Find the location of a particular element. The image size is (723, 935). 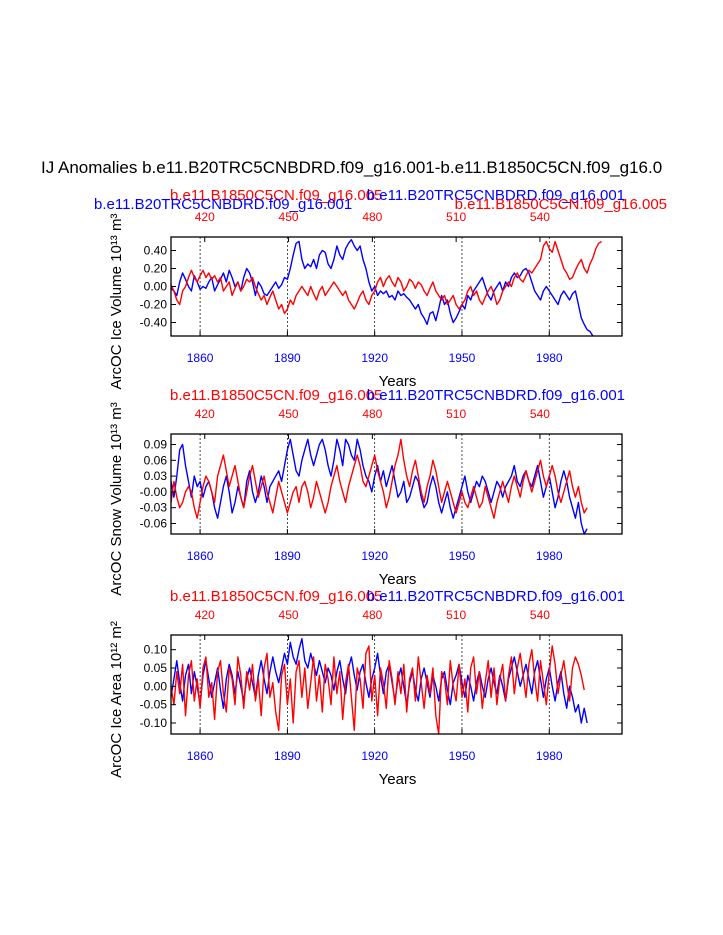

ice-volume-extra-left-label: b.e11.B20TRC5CNBDRD.f09_g16.001 is located at coordinates (223, 204).